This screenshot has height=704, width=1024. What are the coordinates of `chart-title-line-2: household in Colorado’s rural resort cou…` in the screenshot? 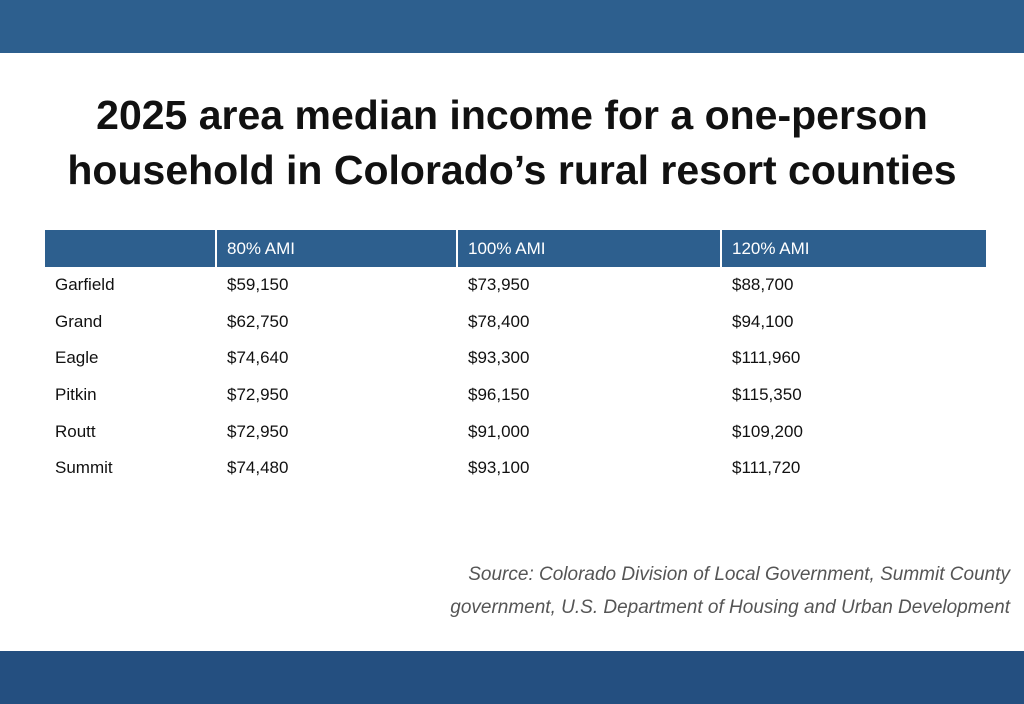 It's located at (512, 170).